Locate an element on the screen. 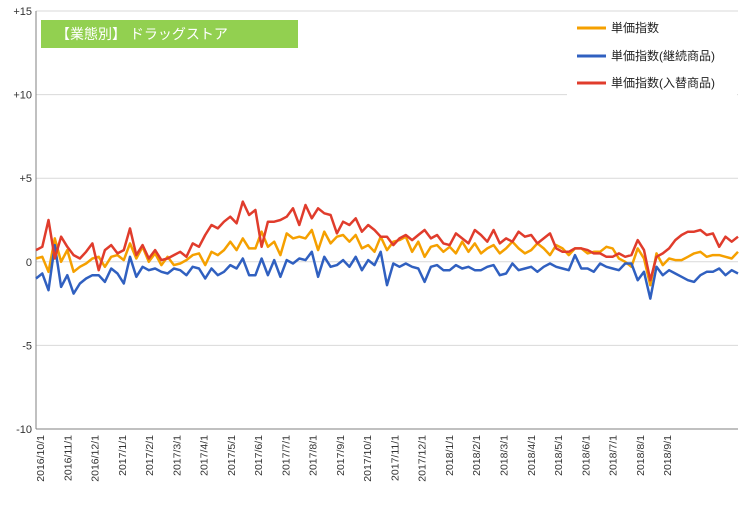  y-tick-label: -5 is located at coordinates (27, 346).